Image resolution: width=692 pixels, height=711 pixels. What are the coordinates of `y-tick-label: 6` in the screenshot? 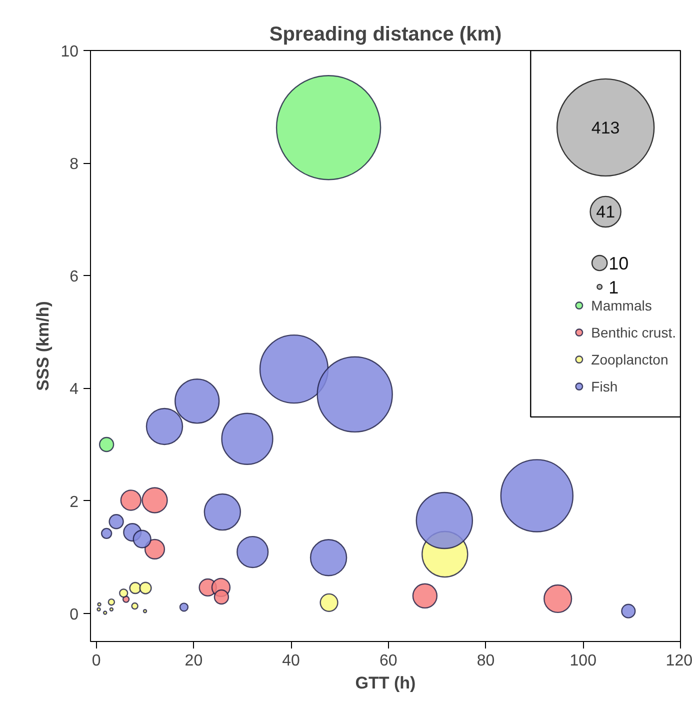 It's located at (74, 277).